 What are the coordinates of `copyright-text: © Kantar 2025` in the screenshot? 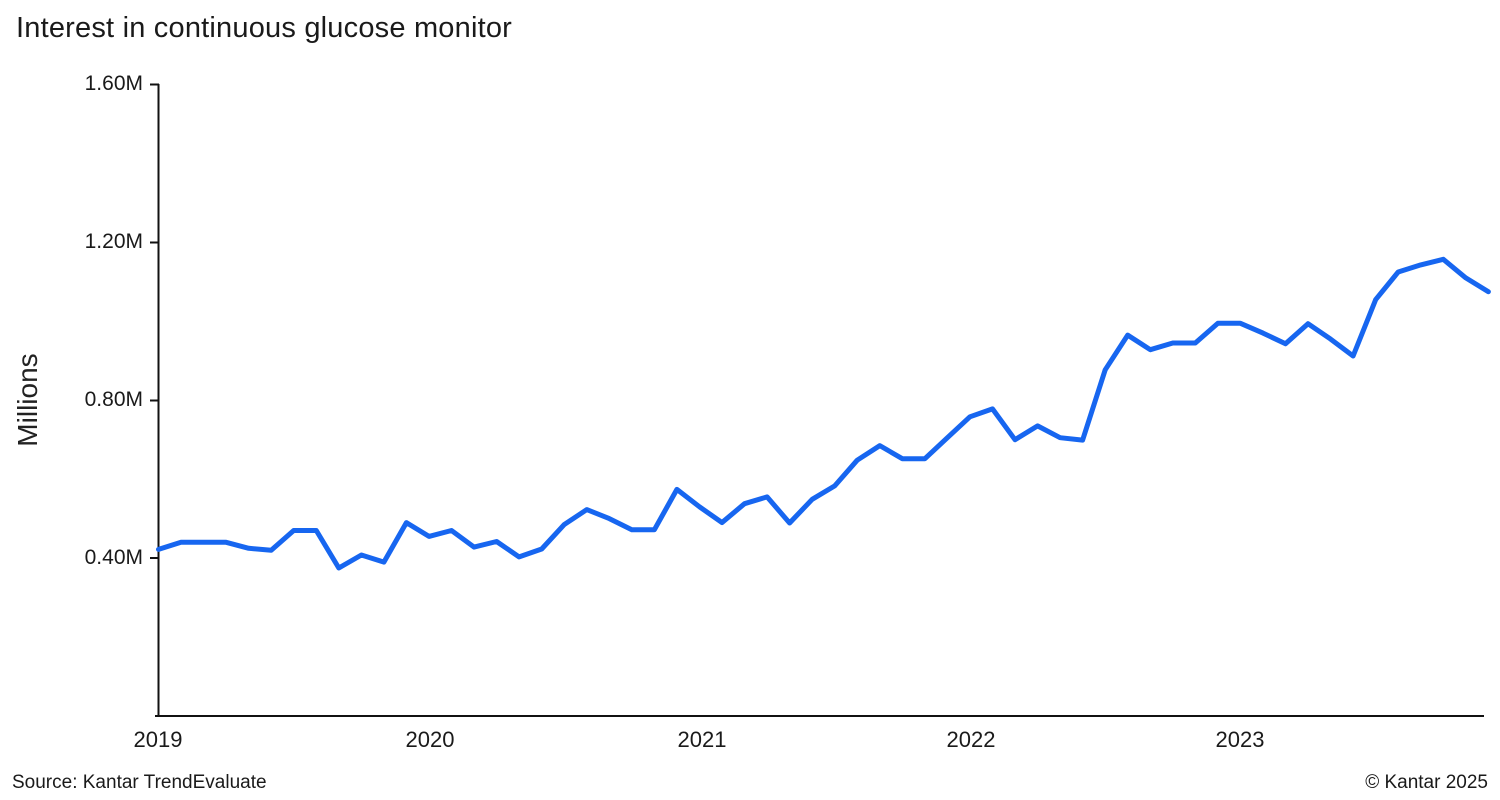 It's located at (1426, 782).